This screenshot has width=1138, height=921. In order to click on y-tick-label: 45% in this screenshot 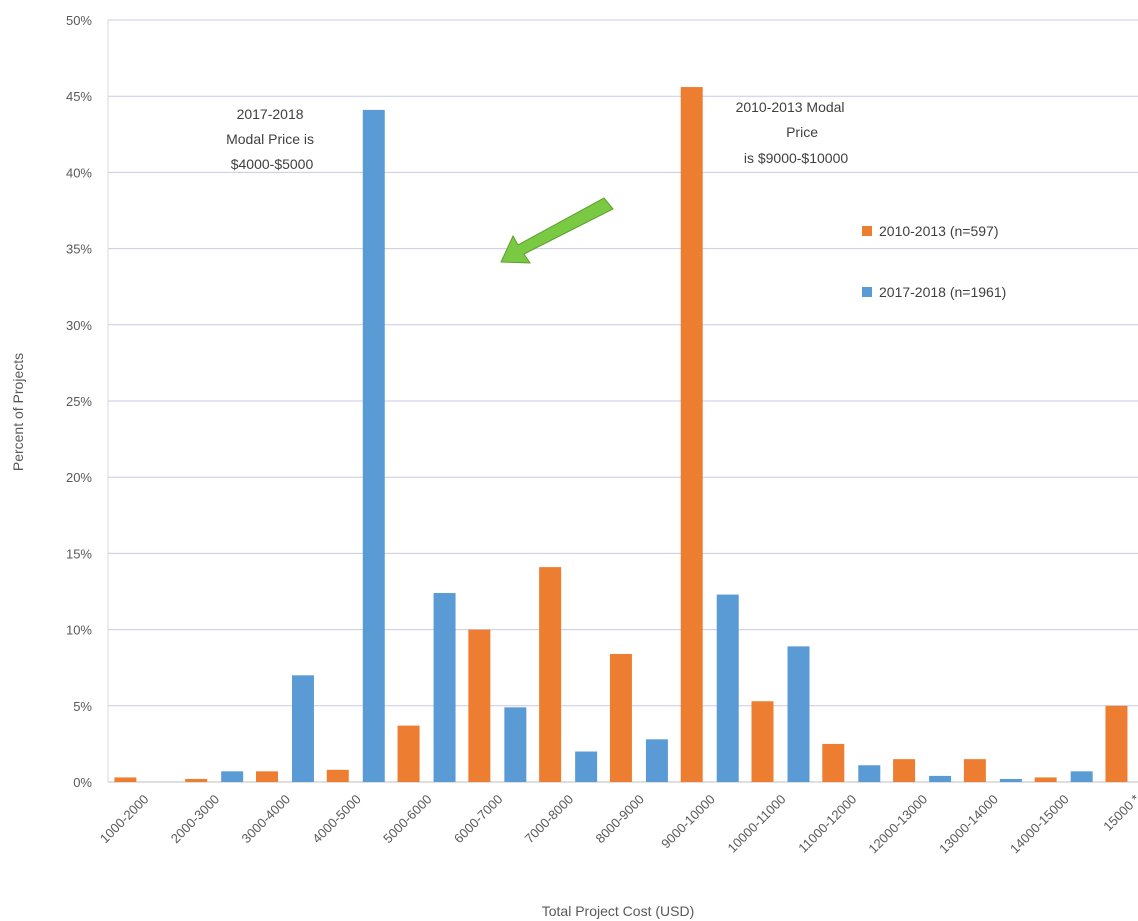, I will do `click(79, 96)`.